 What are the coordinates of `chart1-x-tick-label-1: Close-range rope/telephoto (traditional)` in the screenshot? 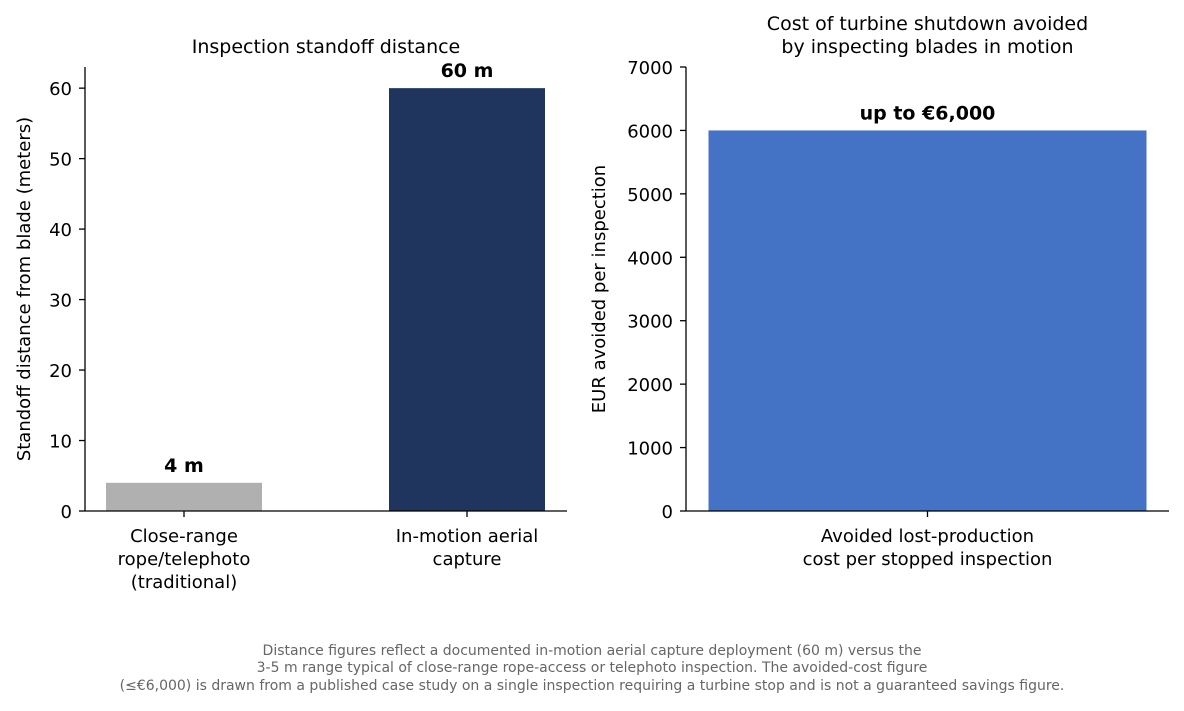 It's located at (184, 559).